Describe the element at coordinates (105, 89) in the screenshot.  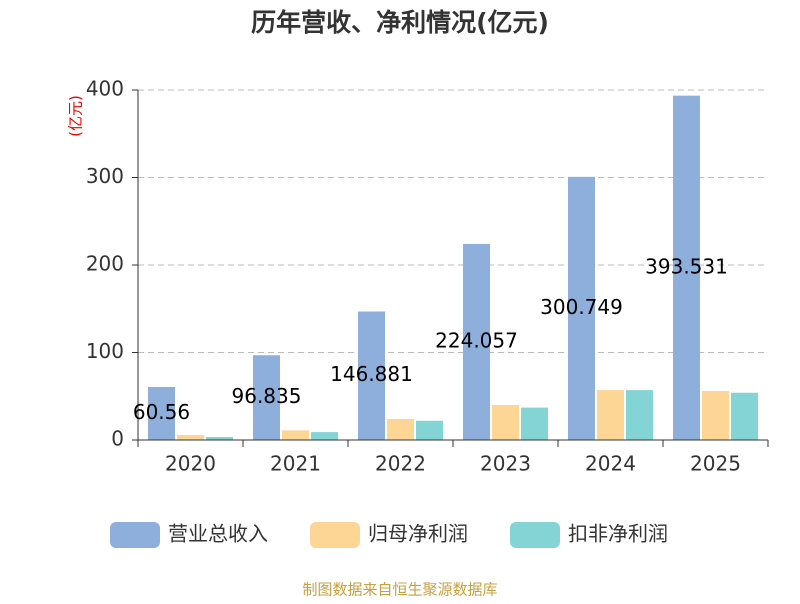
I see `y-tick-label: 400` at that location.